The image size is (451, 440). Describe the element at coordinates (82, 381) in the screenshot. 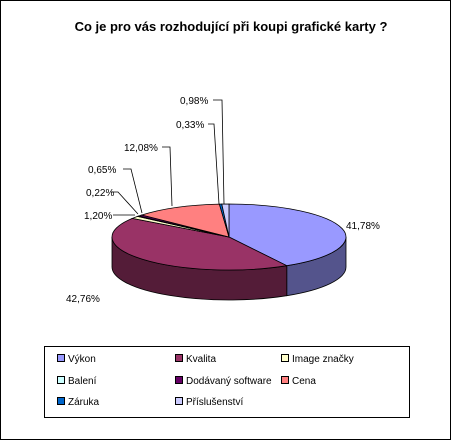

I see `legend-label-3: Balení` at that location.